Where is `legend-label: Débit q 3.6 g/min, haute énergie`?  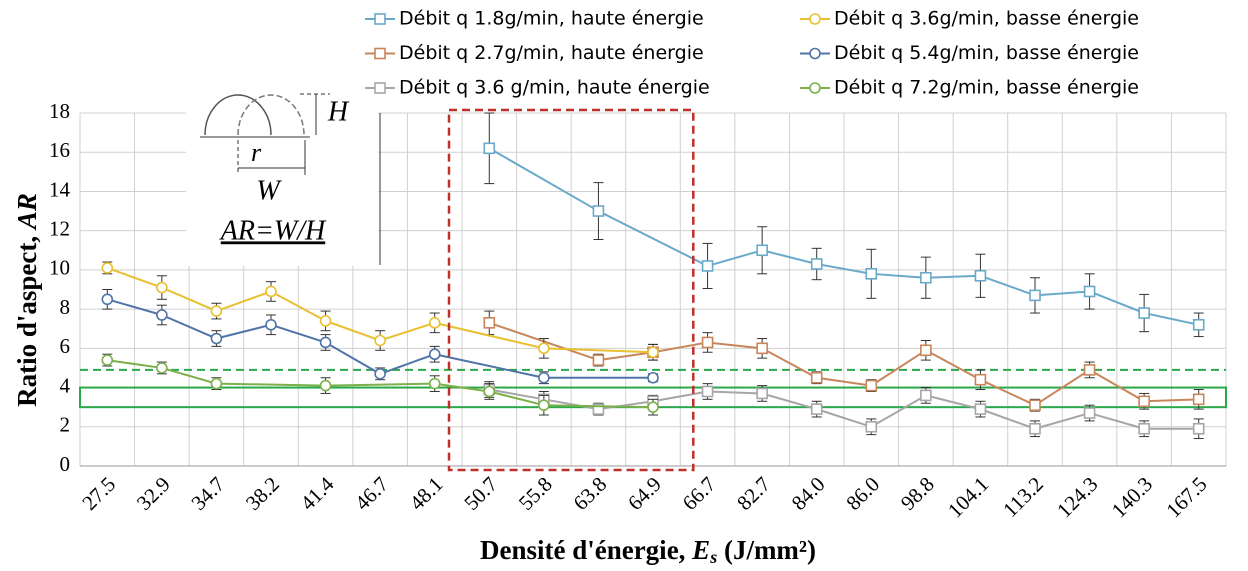
legend-label: Débit q 3.6 g/min, haute énergie is located at coordinates (554, 88).